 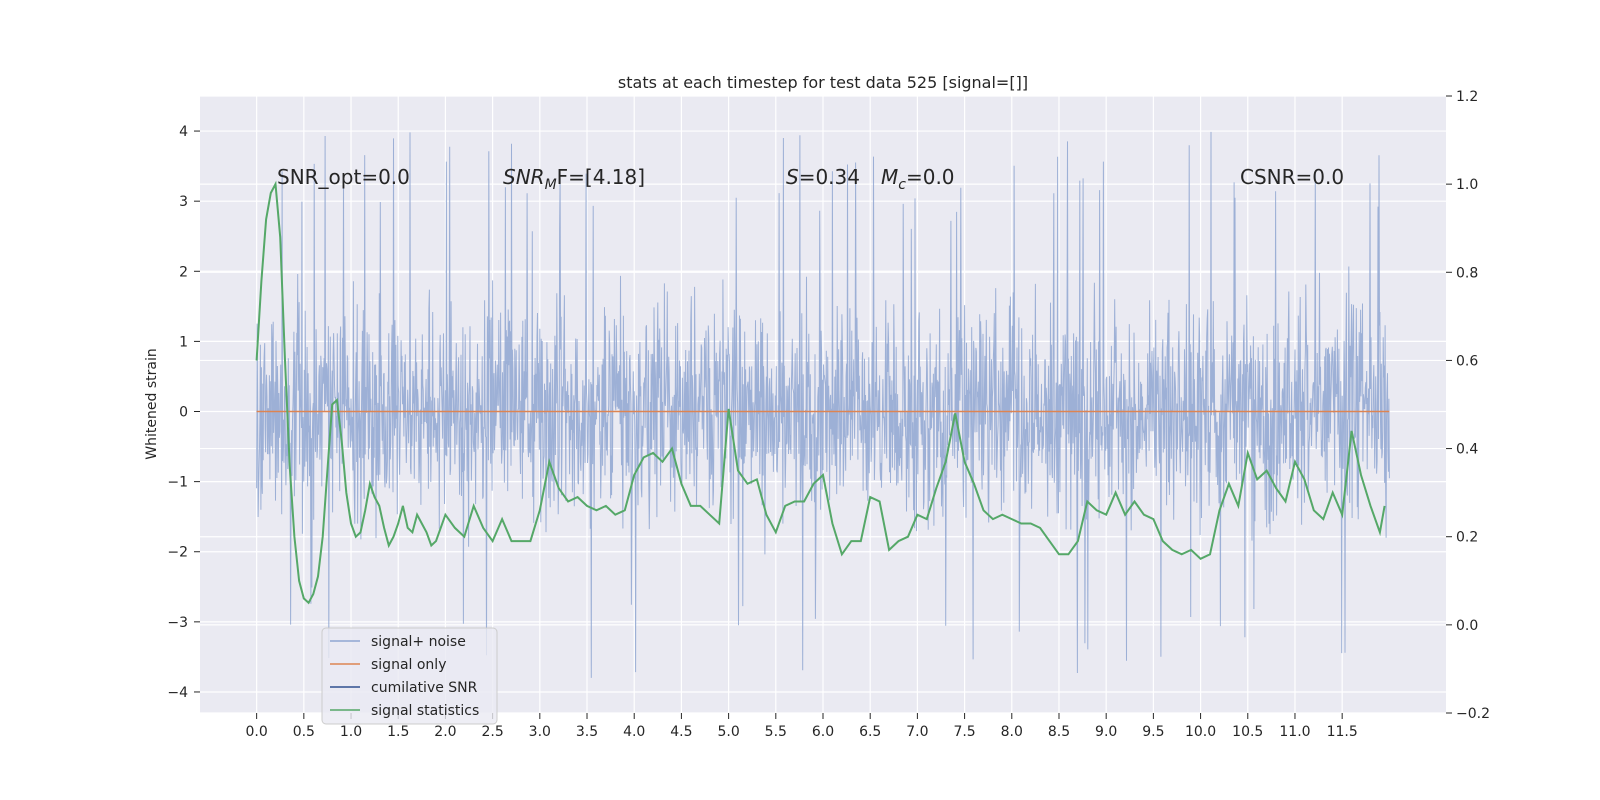 What do you see at coordinates (1467, 273) in the screenshot?
I see `y2-tick-label: 0.8` at bounding box center [1467, 273].